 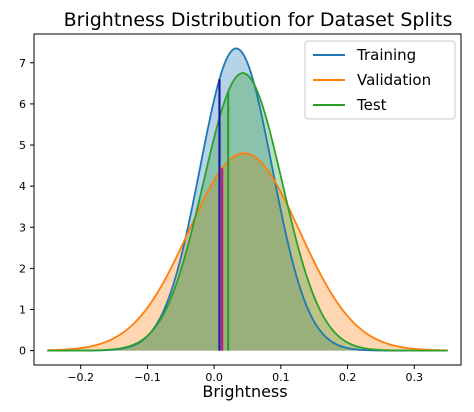 I want to click on y-tick-label: 6, so click(x=22, y=104).